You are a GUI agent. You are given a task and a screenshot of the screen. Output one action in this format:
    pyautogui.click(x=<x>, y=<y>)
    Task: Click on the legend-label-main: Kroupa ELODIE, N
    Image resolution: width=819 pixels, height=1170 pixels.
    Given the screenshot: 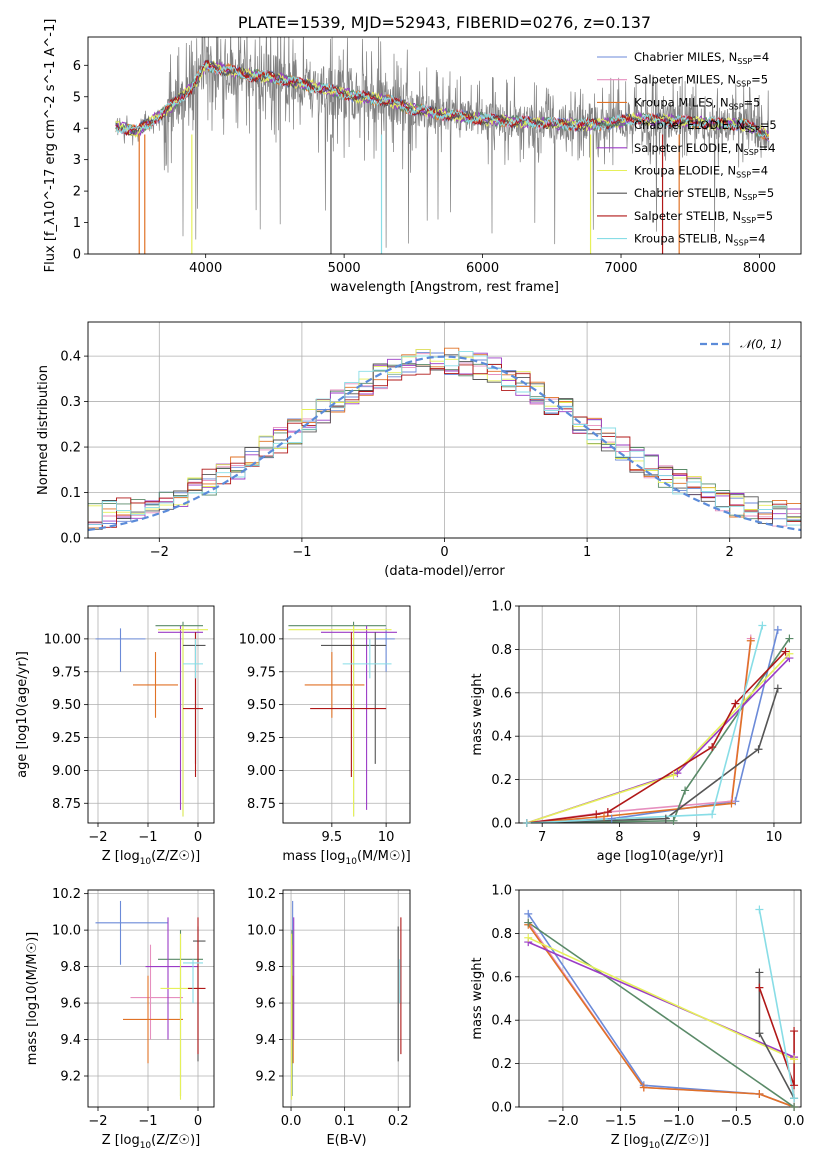 What is the action you would take?
    pyautogui.click(x=685, y=171)
    